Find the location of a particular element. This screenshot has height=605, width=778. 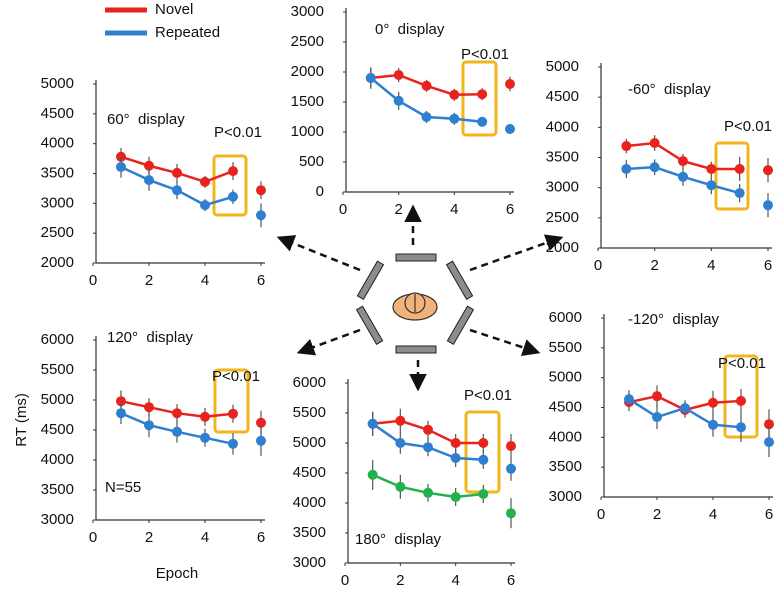

x-axis-label: Epoch is located at coordinates (177, 573).